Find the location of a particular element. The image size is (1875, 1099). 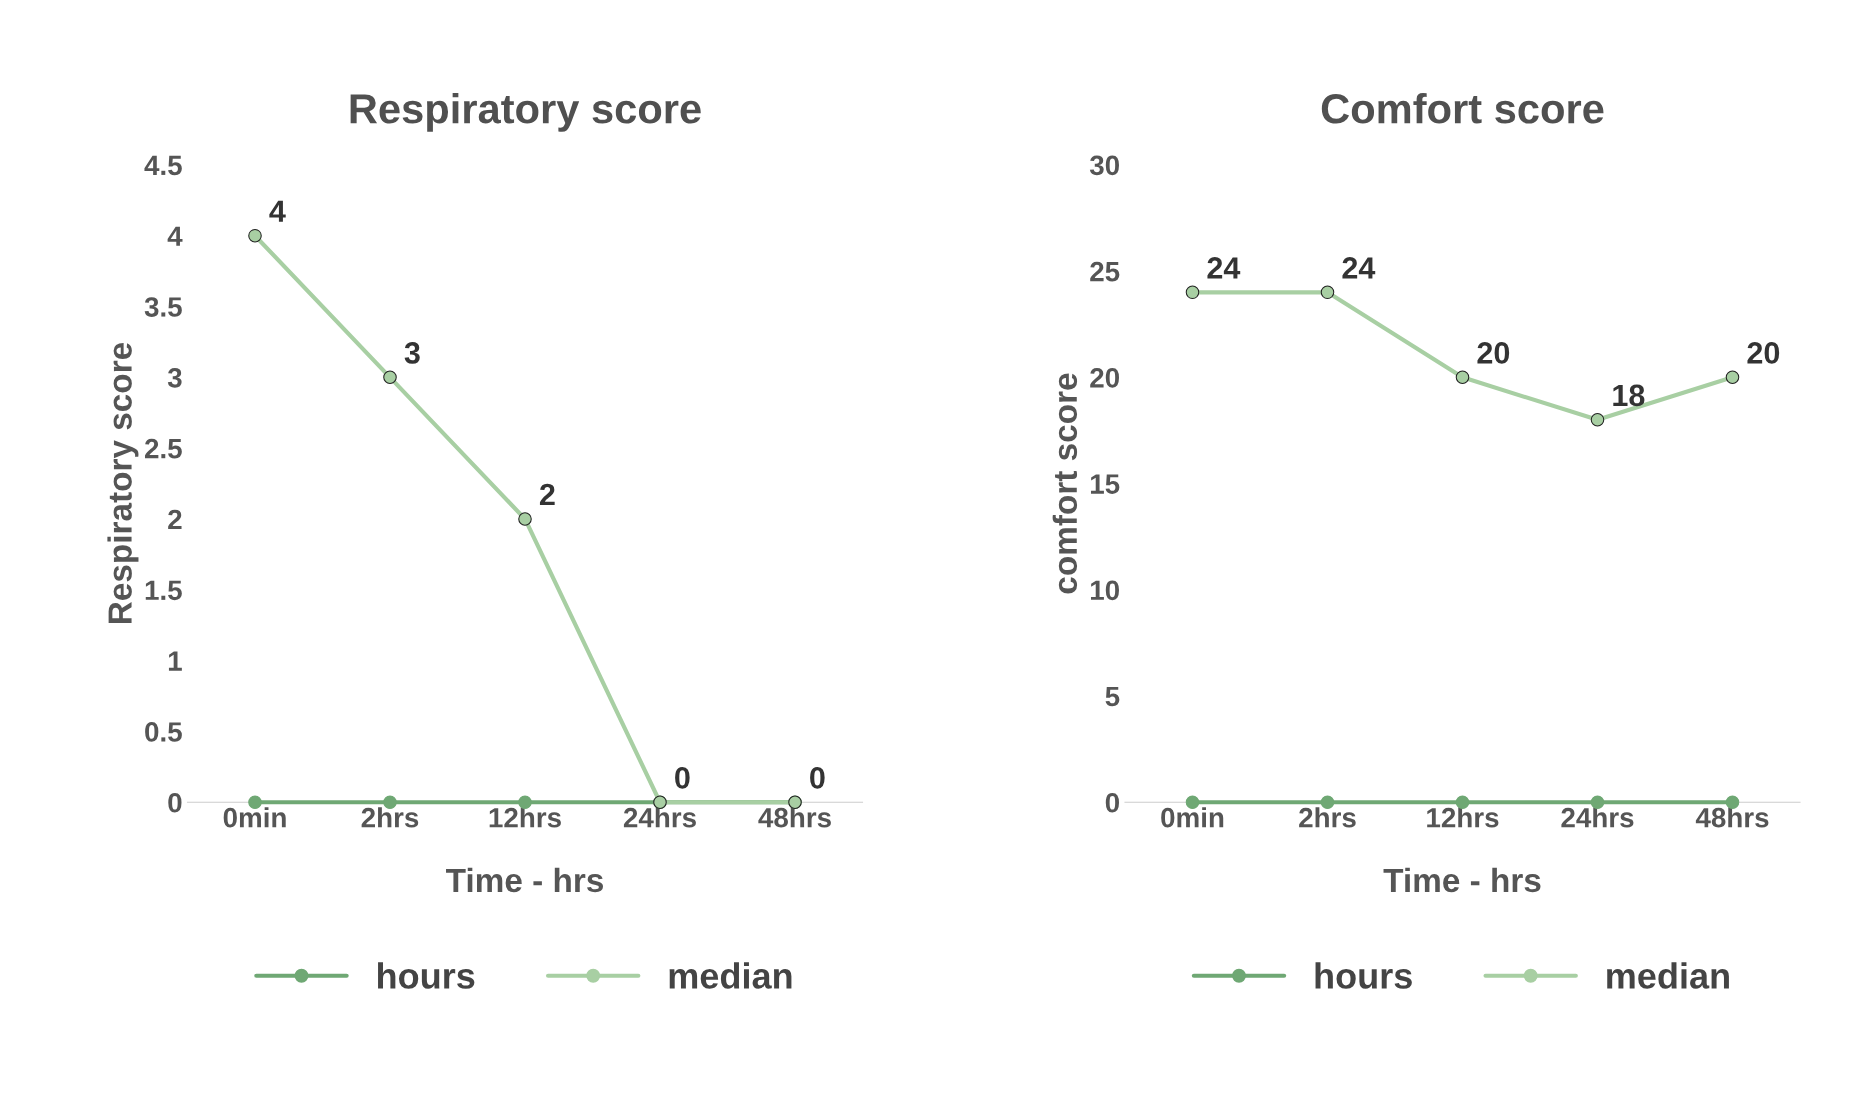

y-tick-label: 30 is located at coordinates (1104, 165).